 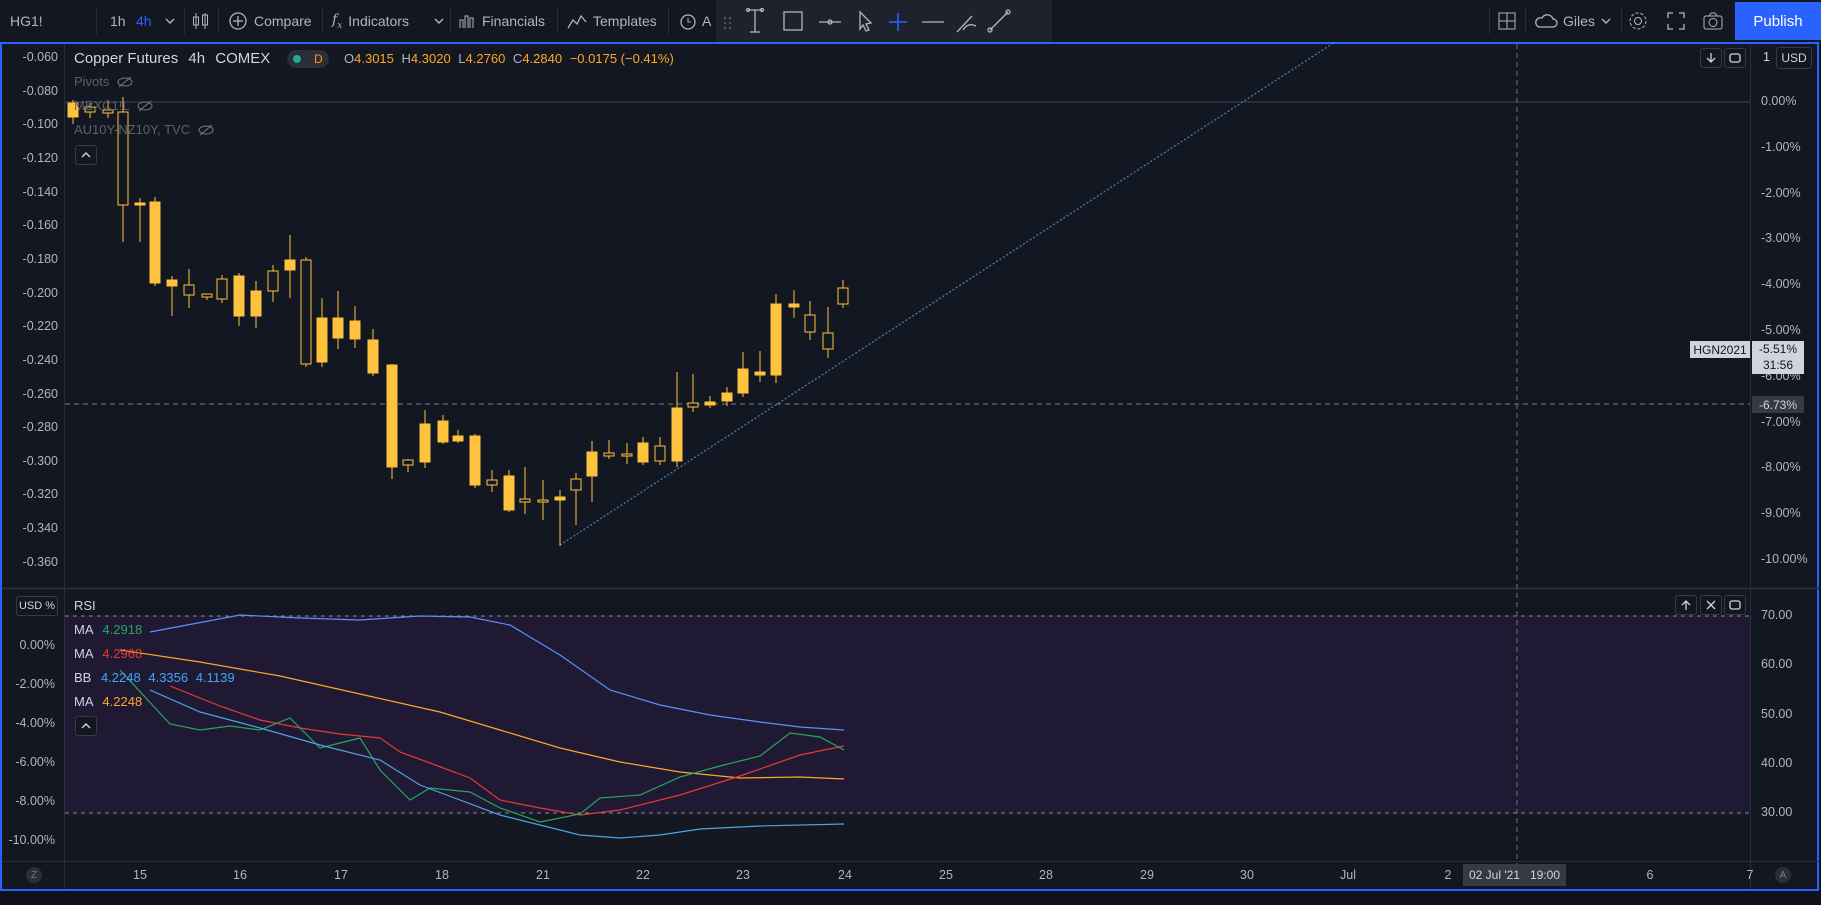 I want to click on interval-4h-button: 4h, so click(x=144, y=21).